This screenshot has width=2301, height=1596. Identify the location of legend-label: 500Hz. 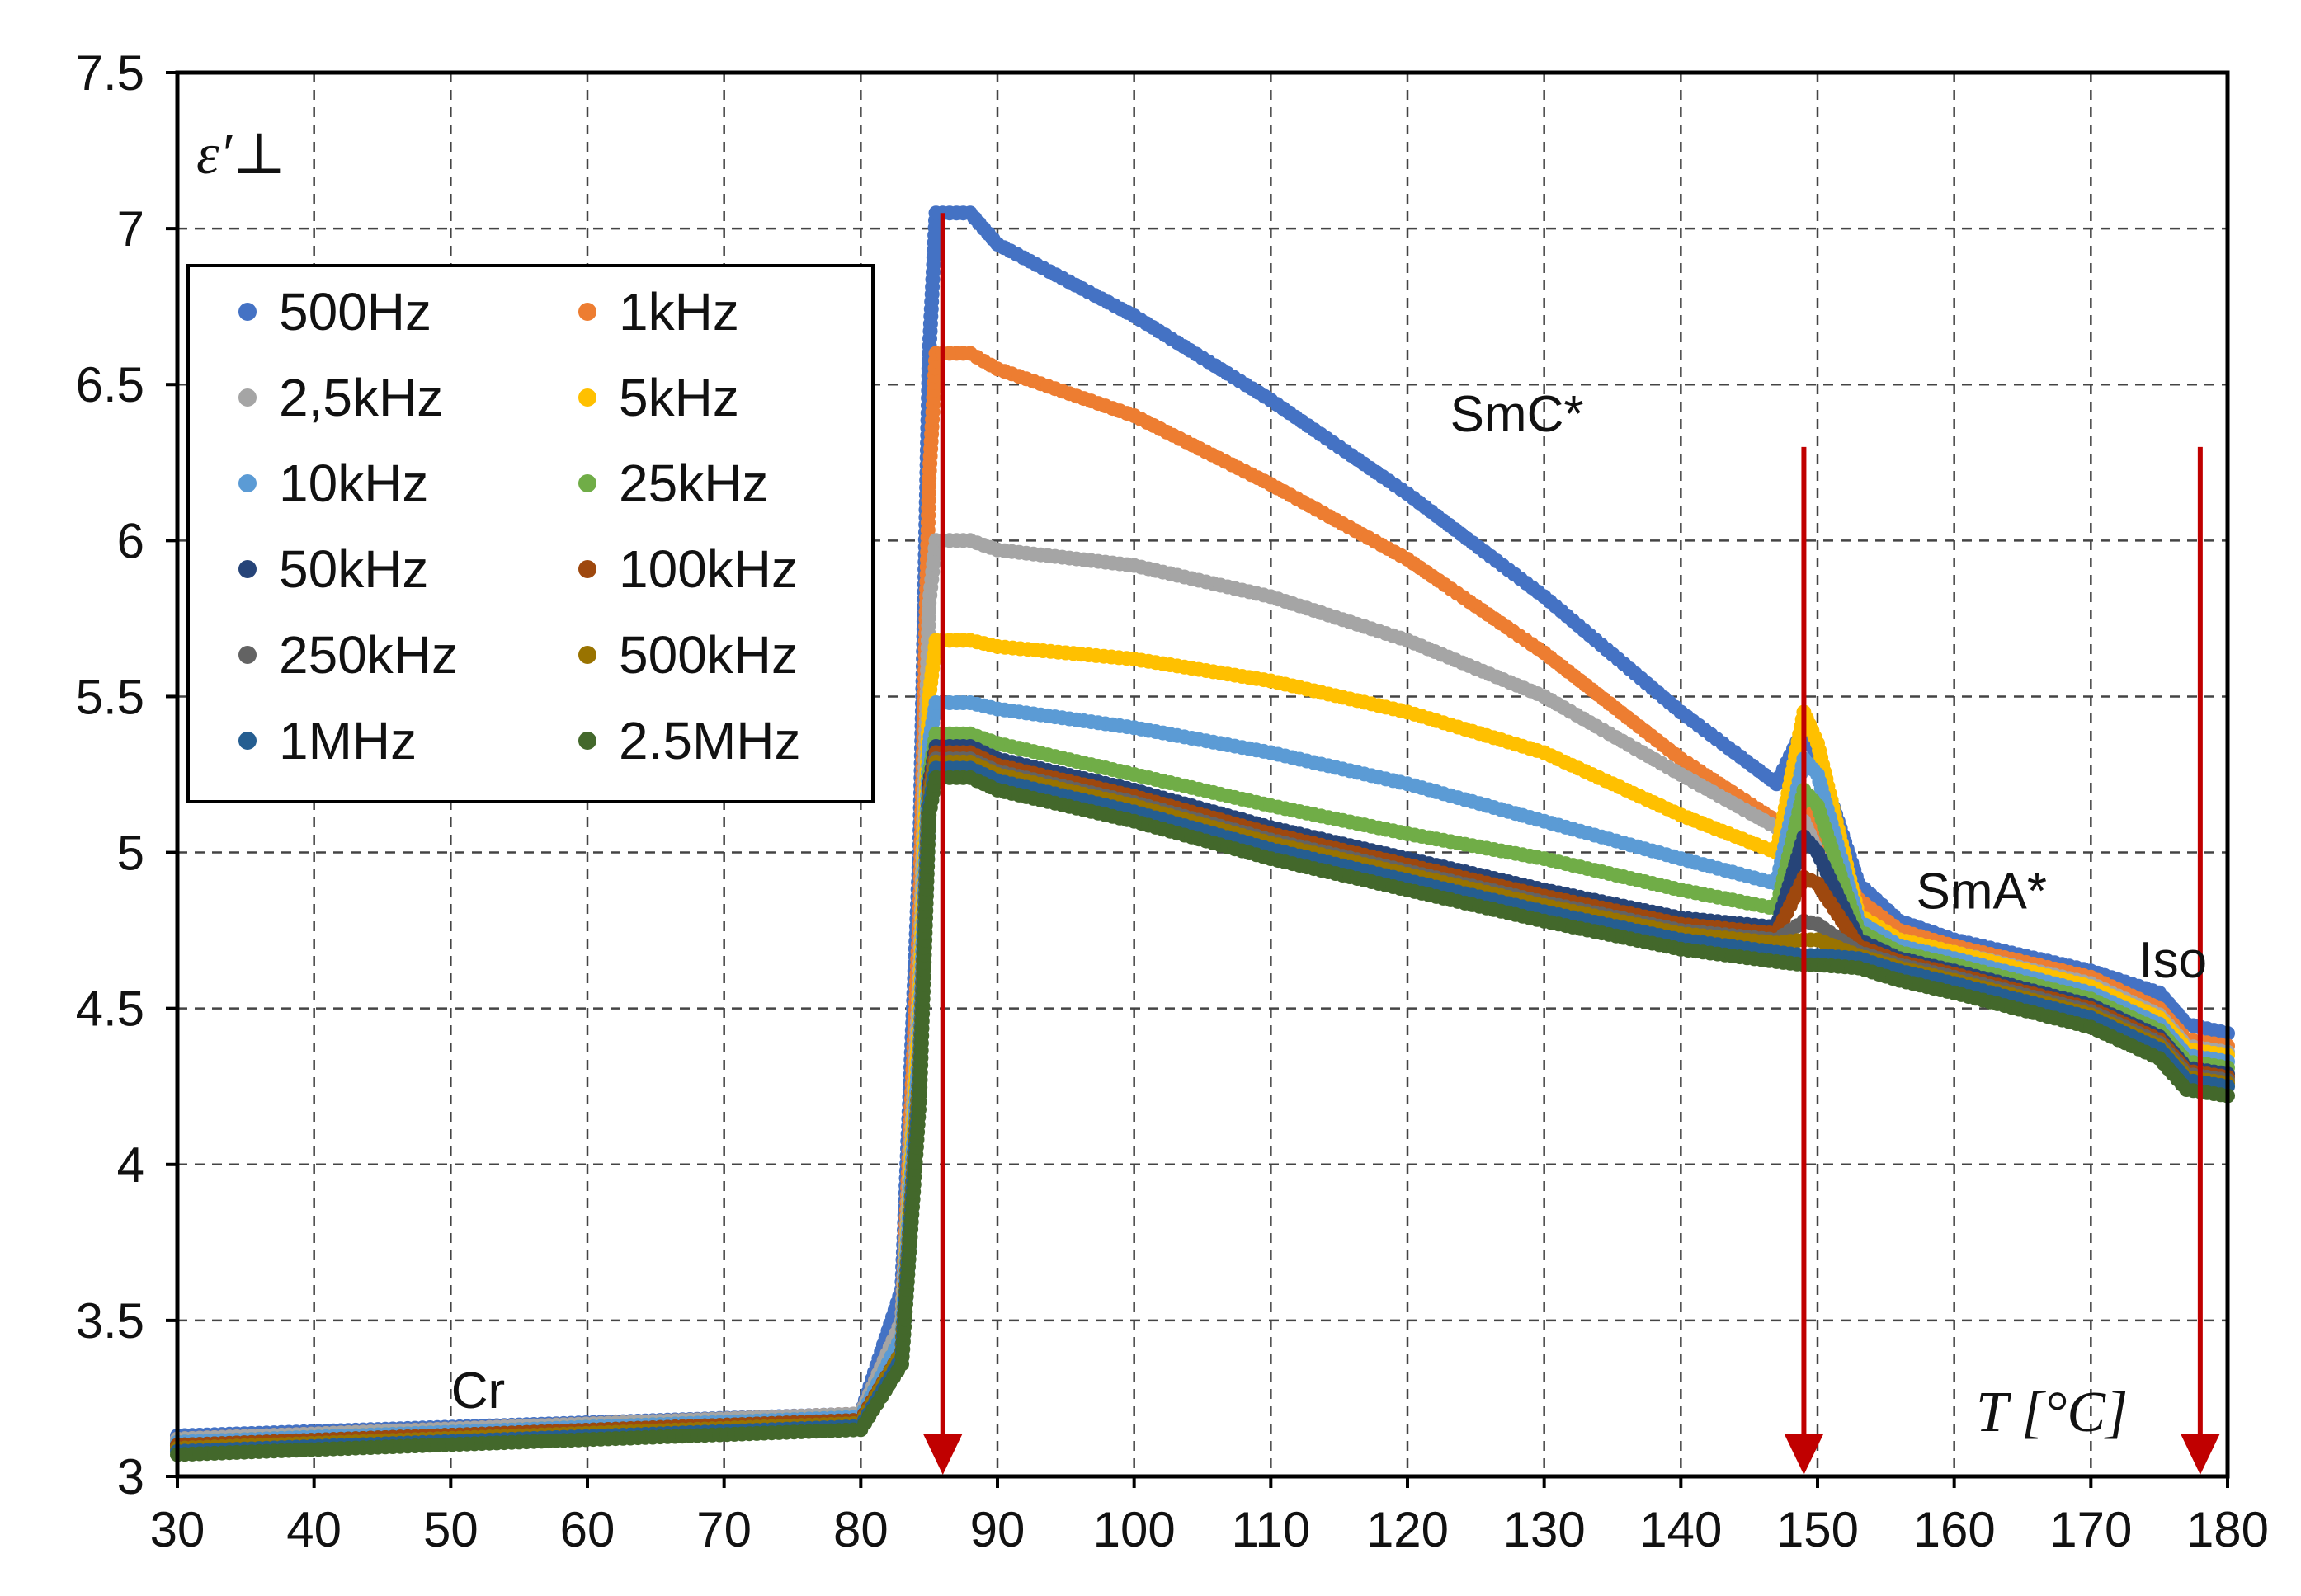
(355, 311).